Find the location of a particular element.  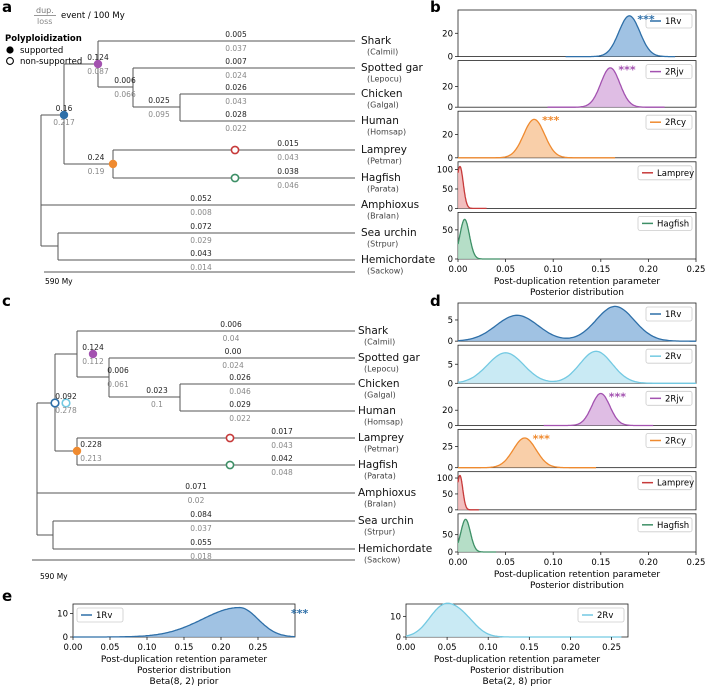

loss-rate: 0.1 is located at coordinates (157, 404).